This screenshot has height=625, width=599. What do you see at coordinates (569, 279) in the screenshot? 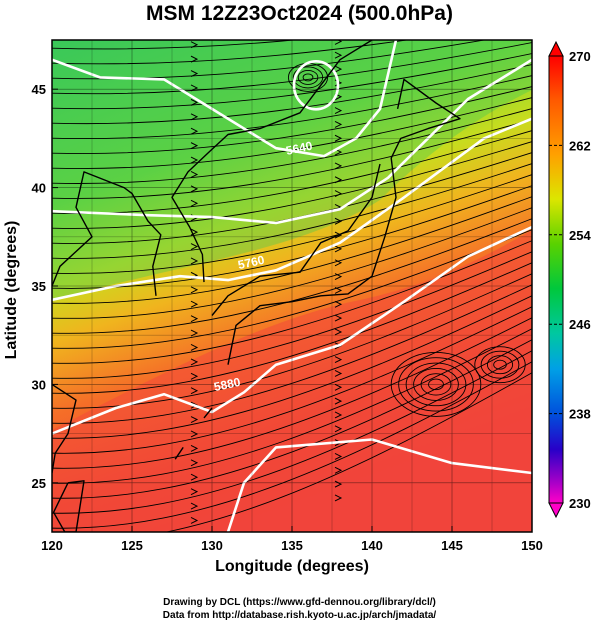
I see `colorbar: 270 262 254 246 238 230` at bounding box center [569, 279].